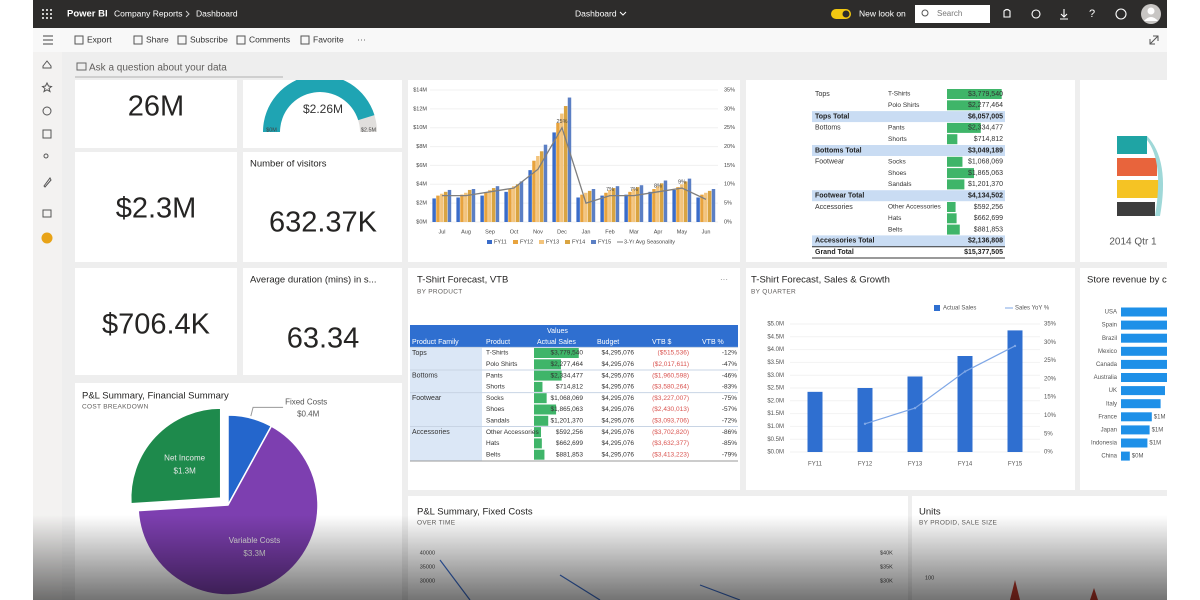  What do you see at coordinates (556, 342) in the screenshot?
I see `column-header: Actual Sales` at bounding box center [556, 342].